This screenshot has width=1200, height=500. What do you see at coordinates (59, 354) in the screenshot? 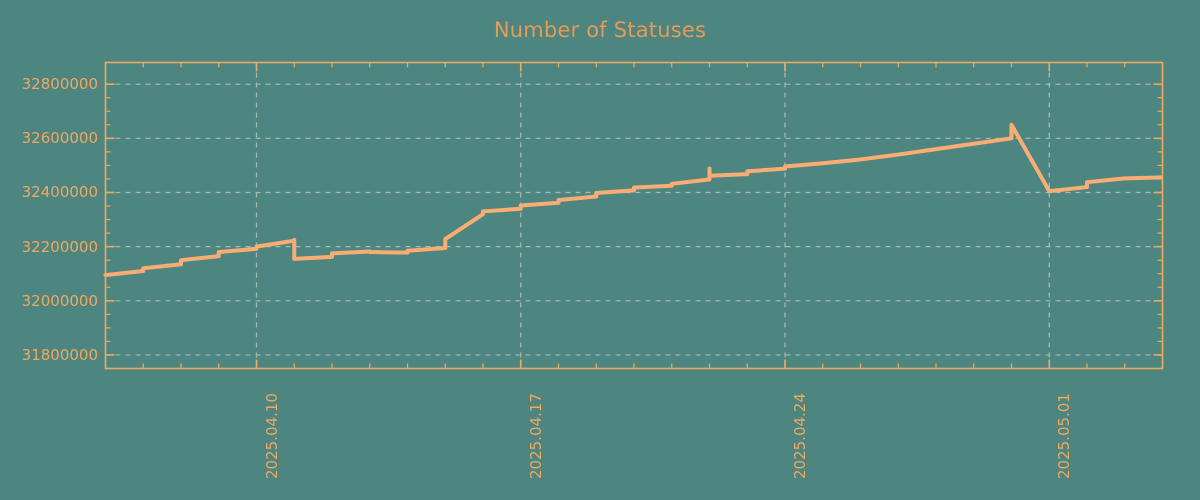
I see `y-tick-label: 31800000` at bounding box center [59, 354].